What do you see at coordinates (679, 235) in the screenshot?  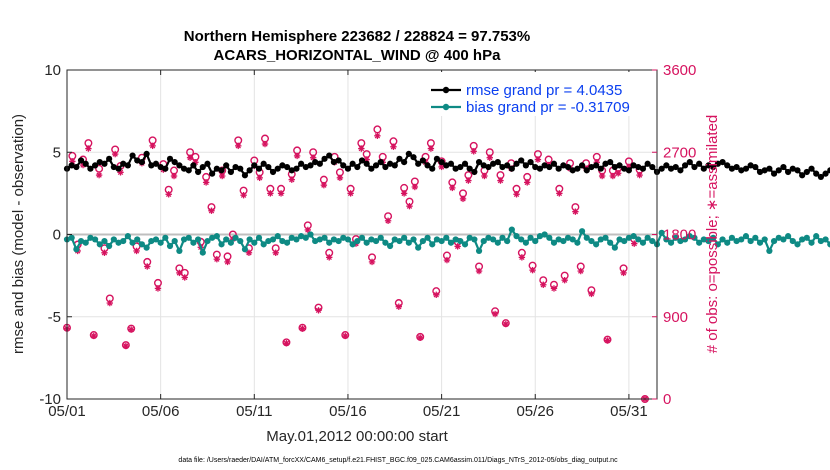 I see `y-right-tick-label-2: 1800` at bounding box center [679, 235].